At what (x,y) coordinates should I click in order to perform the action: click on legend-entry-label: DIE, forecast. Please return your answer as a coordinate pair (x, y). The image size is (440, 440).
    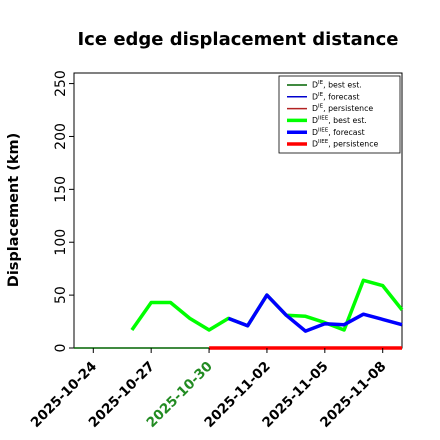
    Looking at the image, I should click on (336, 97).